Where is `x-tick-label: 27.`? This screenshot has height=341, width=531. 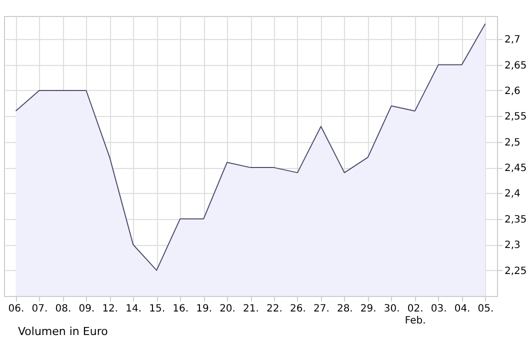
x-tick-label: 27. is located at coordinates (321, 309).